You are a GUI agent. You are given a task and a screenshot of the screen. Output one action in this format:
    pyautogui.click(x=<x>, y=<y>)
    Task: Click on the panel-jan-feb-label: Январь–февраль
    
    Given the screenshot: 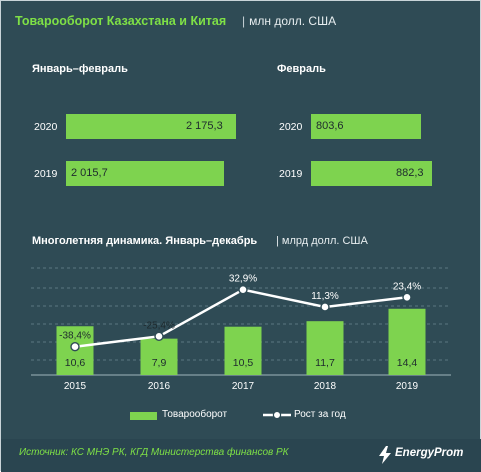 What is the action you would take?
    pyautogui.click(x=80, y=69)
    